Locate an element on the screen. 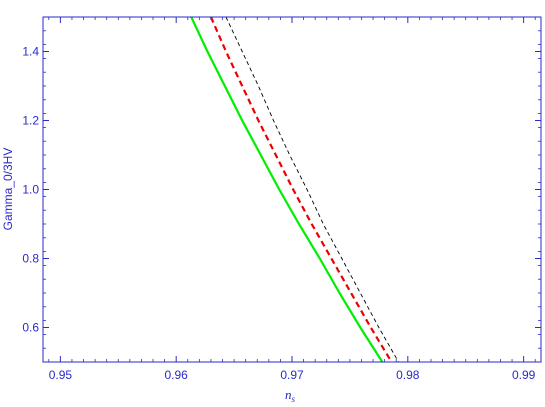 This screenshot has width=545, height=407. x-axis-title: ns is located at coordinates (290, 395).